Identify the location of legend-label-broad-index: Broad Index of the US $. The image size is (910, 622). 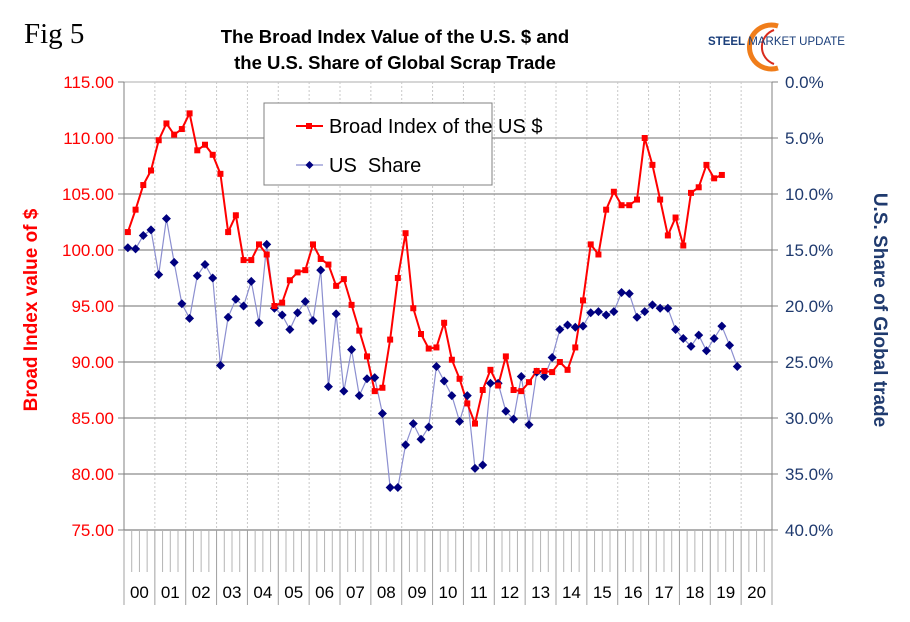
(435, 127).